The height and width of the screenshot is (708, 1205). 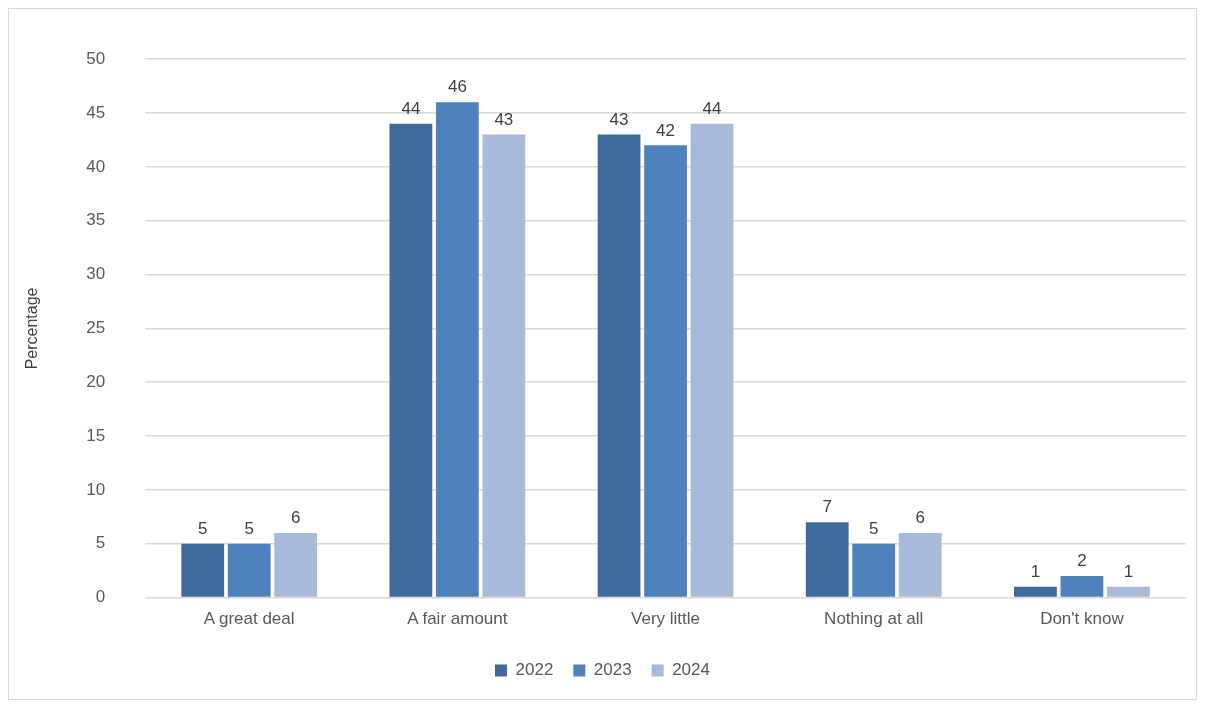 I want to click on y-tick-label: 45, so click(x=96, y=112).